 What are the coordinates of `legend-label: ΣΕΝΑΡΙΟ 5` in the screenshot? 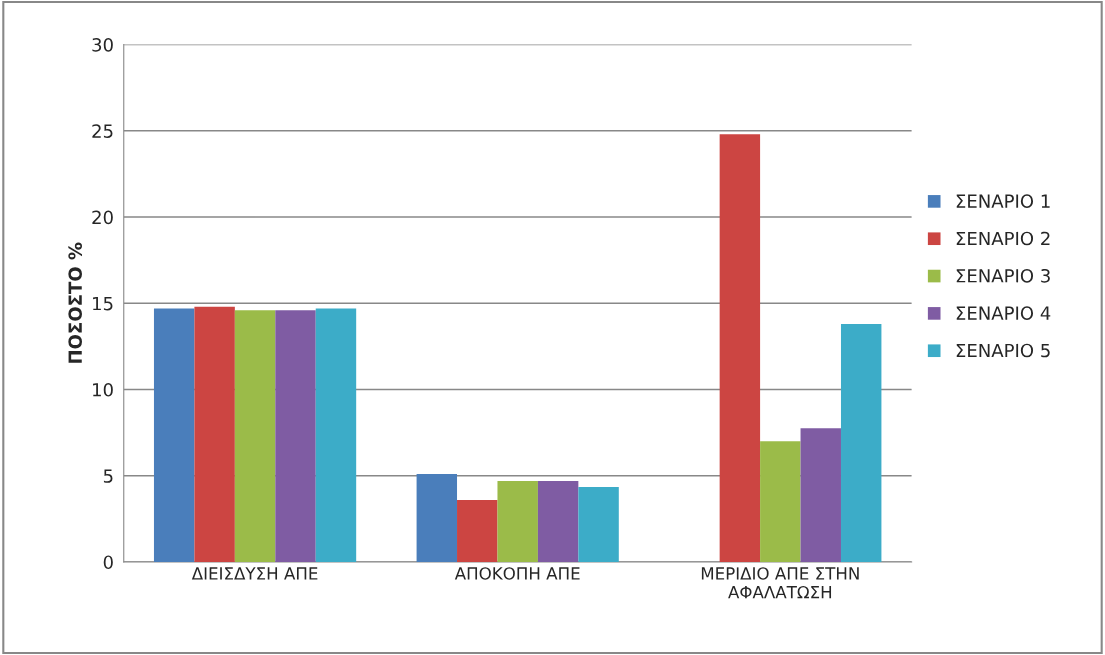 It's located at (1003, 350).